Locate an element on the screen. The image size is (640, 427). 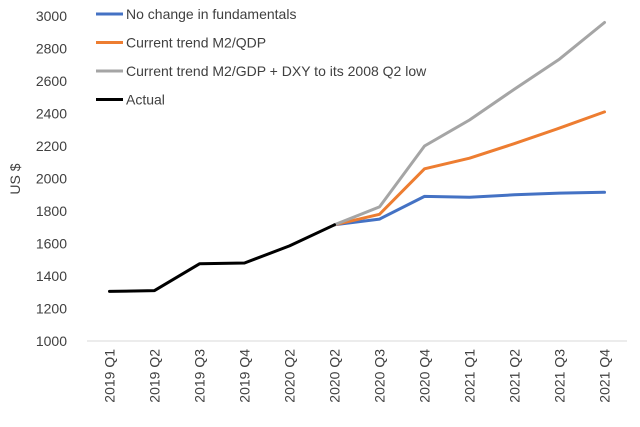
y-axis-title: US $ is located at coordinates (15, 178).